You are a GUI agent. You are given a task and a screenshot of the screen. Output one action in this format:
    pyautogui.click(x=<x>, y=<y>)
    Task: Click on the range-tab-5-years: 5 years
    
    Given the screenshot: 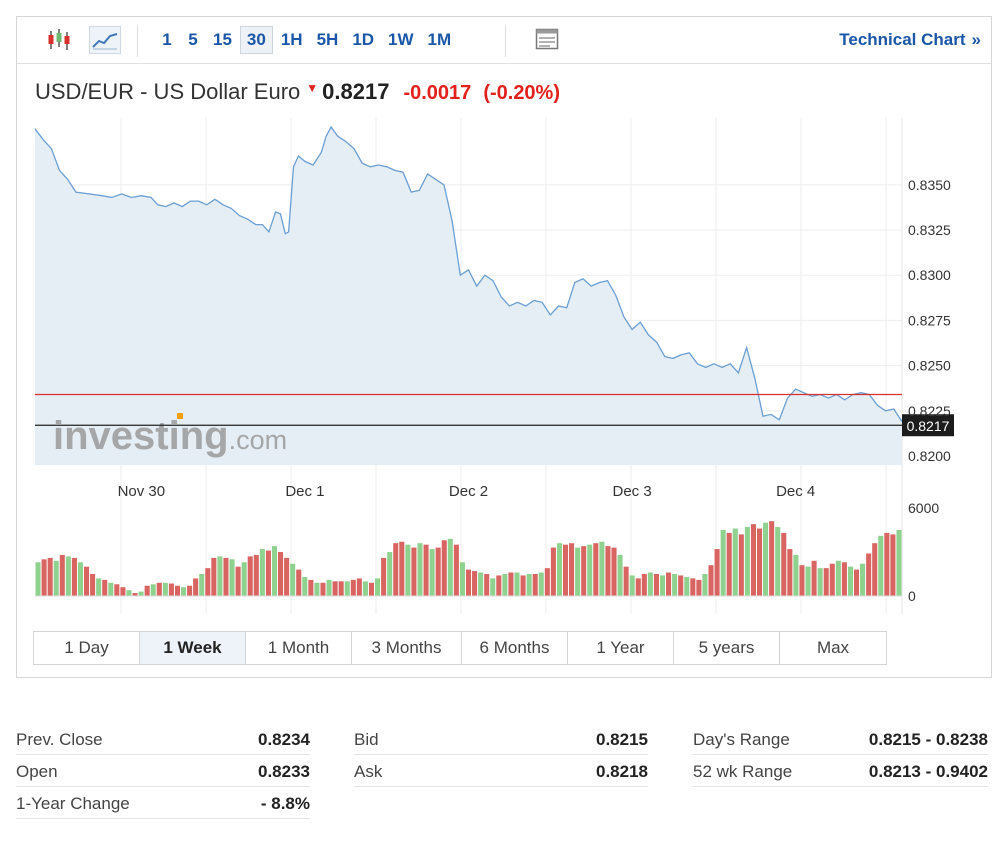 What is the action you would take?
    pyautogui.click(x=727, y=648)
    